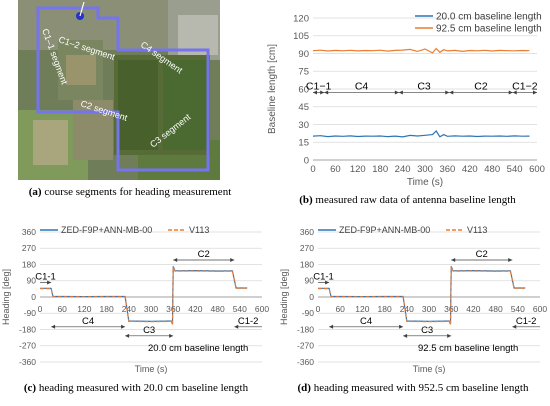  I want to click on y-tick-label: 30, so click(303, 125).